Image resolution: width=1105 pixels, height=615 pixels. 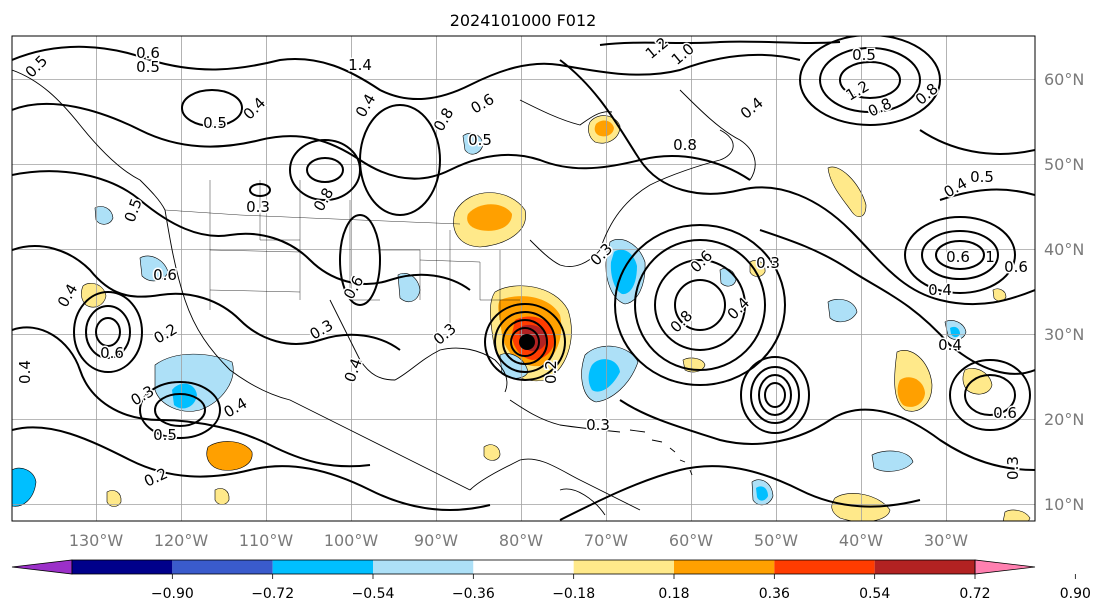 I want to click on colorbar-tick-label: 0.36, so click(x=774, y=594).